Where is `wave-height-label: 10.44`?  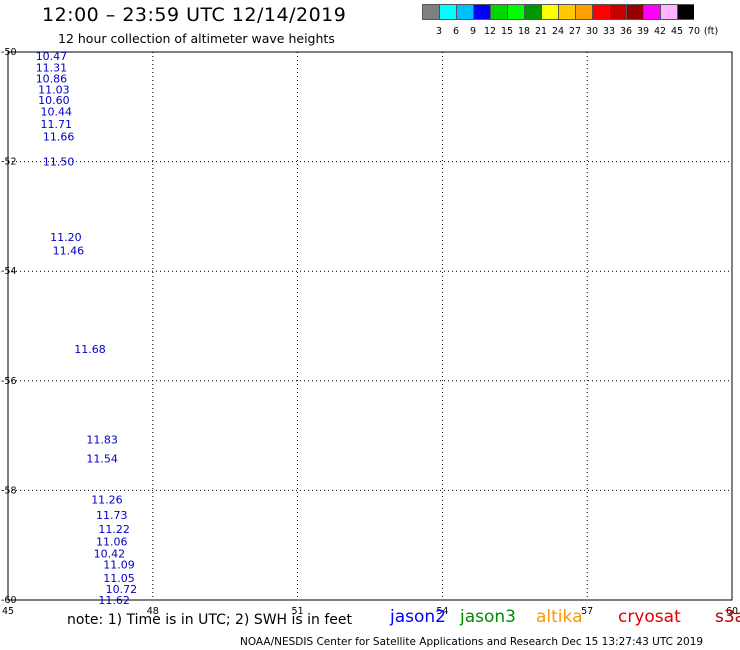
wave-height-label: 10.44 is located at coordinates (57, 112).